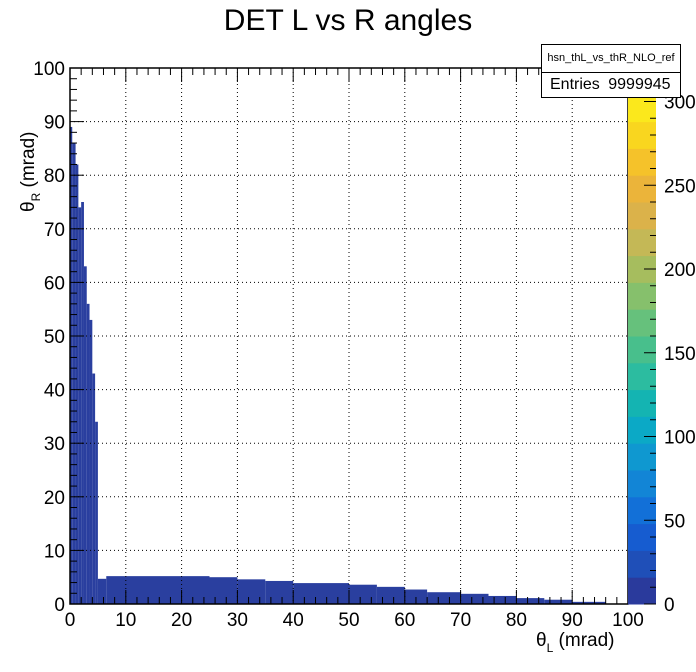 The width and height of the screenshot is (696, 672). What do you see at coordinates (669, 605) in the screenshot?
I see `colorbar-tick-label: 0` at bounding box center [669, 605].